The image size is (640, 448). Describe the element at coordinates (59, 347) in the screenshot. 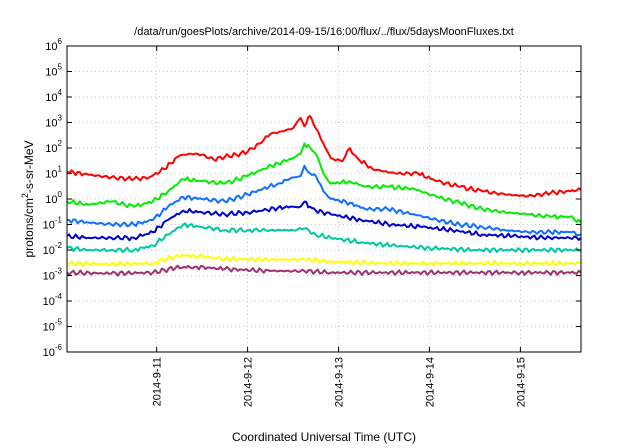

I see `y-tick-exp: -6` at that location.